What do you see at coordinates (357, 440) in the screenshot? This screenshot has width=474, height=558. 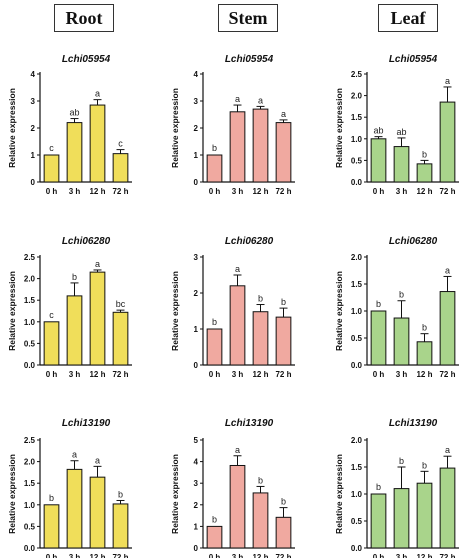 I see `chart-9-ytick-label: 2.0` at bounding box center [357, 440].